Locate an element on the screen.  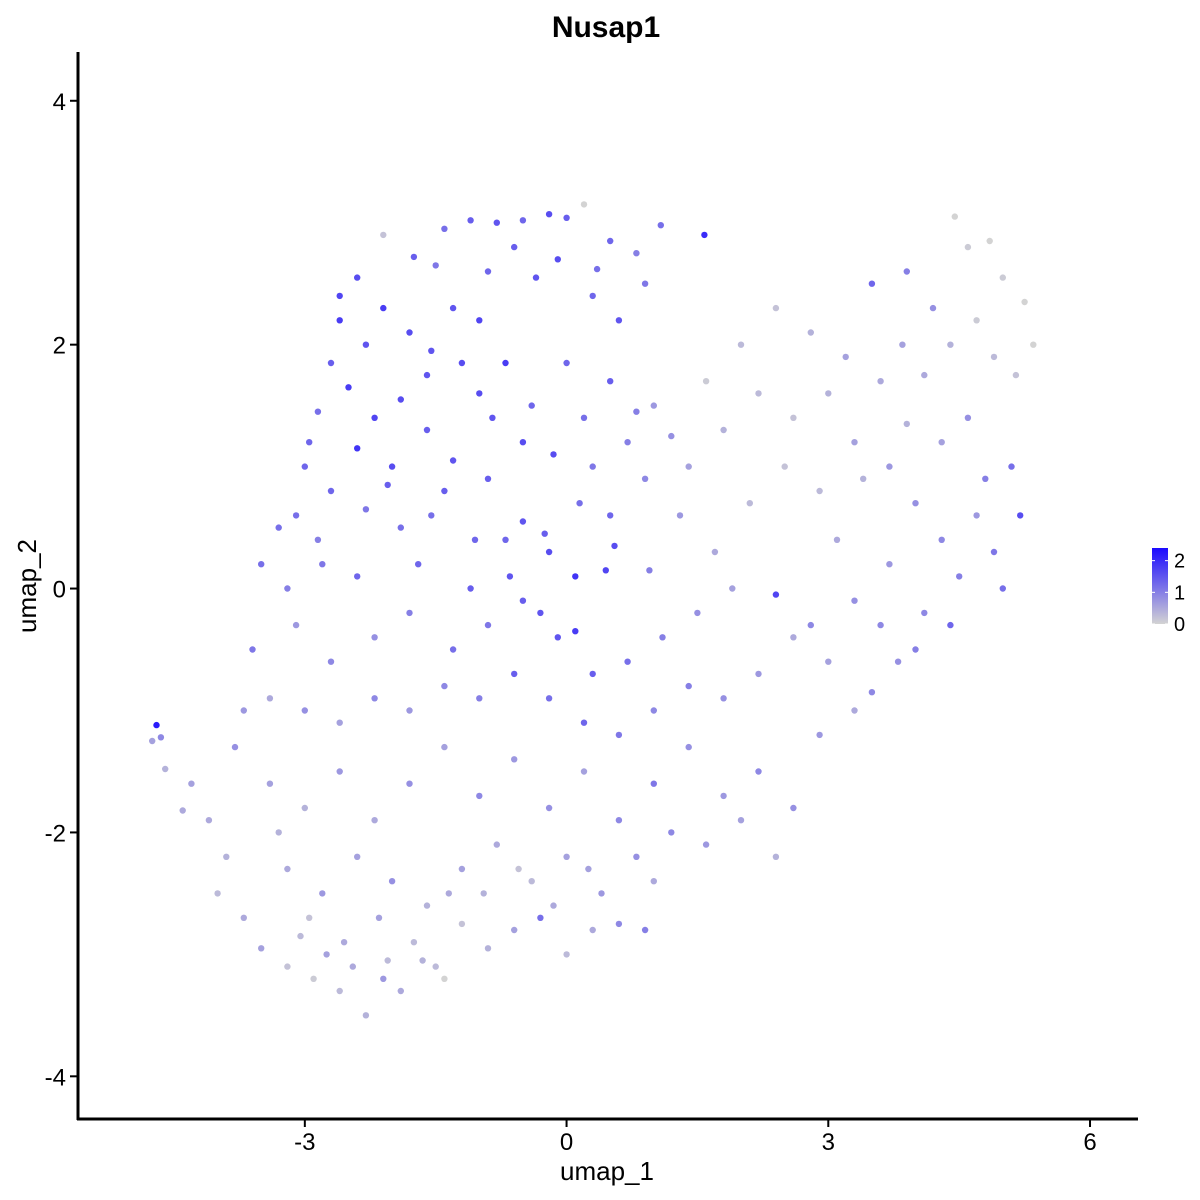
y-tick-label: 2 is located at coordinates (59, 346).